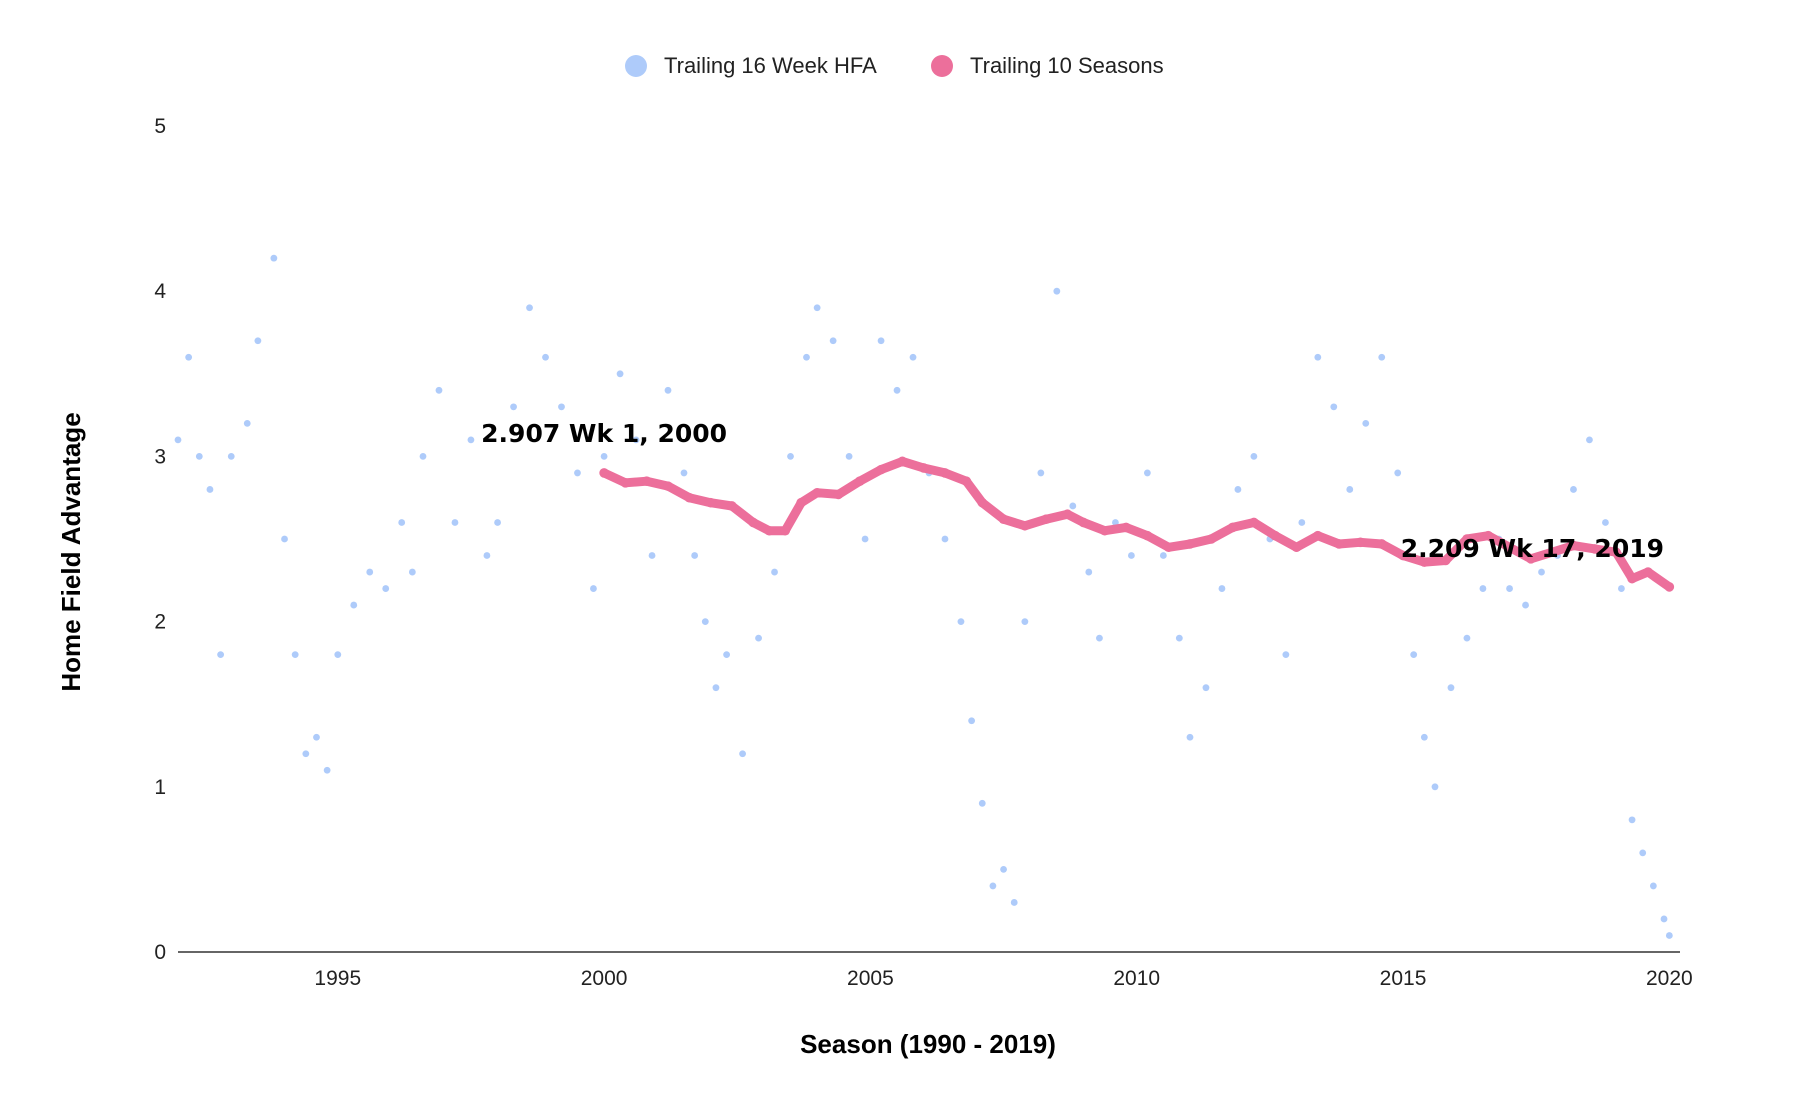 The width and height of the screenshot is (1796, 1110). Describe the element at coordinates (160, 291) in the screenshot. I see `y-tick-label: 4` at that location.